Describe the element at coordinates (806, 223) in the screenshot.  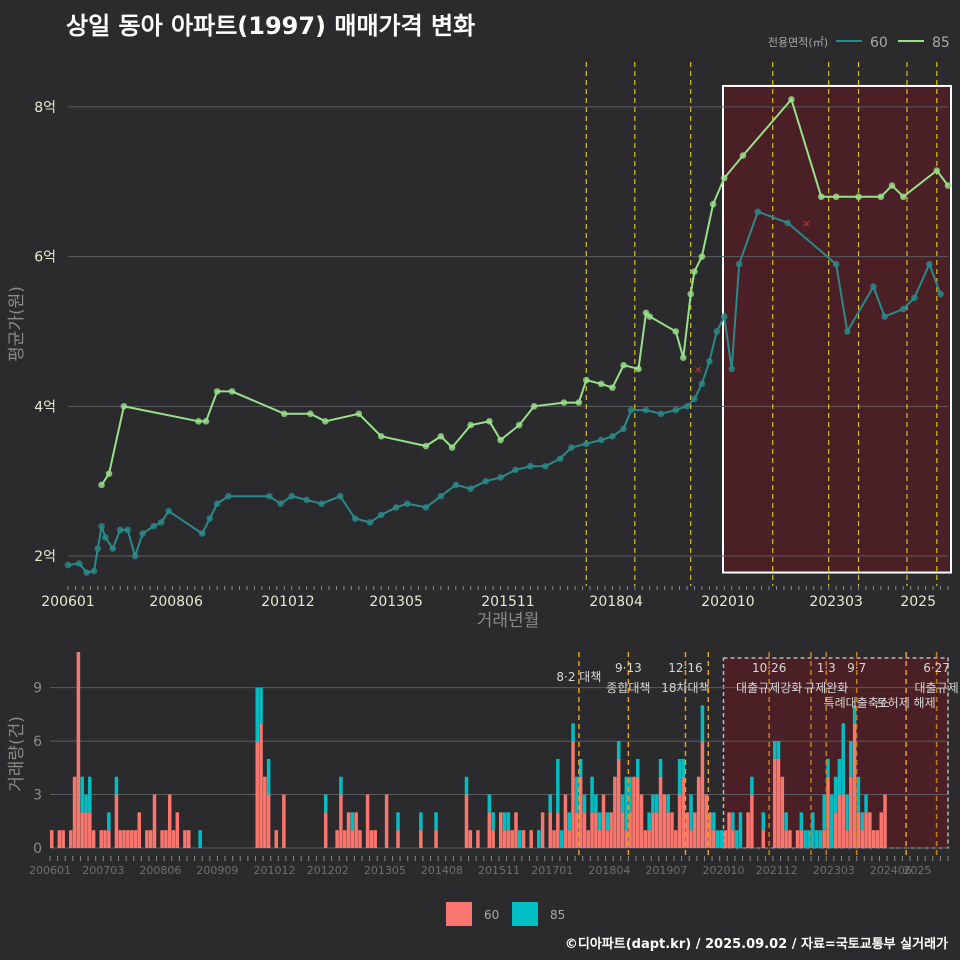
I see `cancelled-marker: ×` at that location.